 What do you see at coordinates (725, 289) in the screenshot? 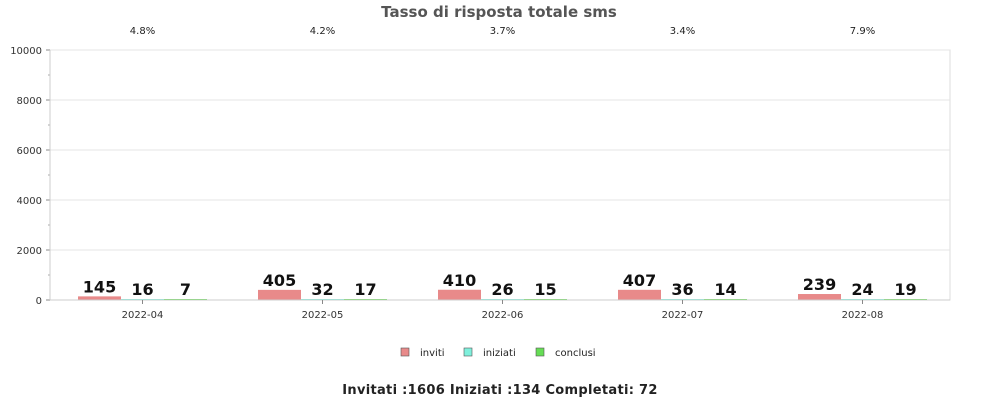
I see `data-label-conclusi-2022-07: 14` at bounding box center [725, 289].